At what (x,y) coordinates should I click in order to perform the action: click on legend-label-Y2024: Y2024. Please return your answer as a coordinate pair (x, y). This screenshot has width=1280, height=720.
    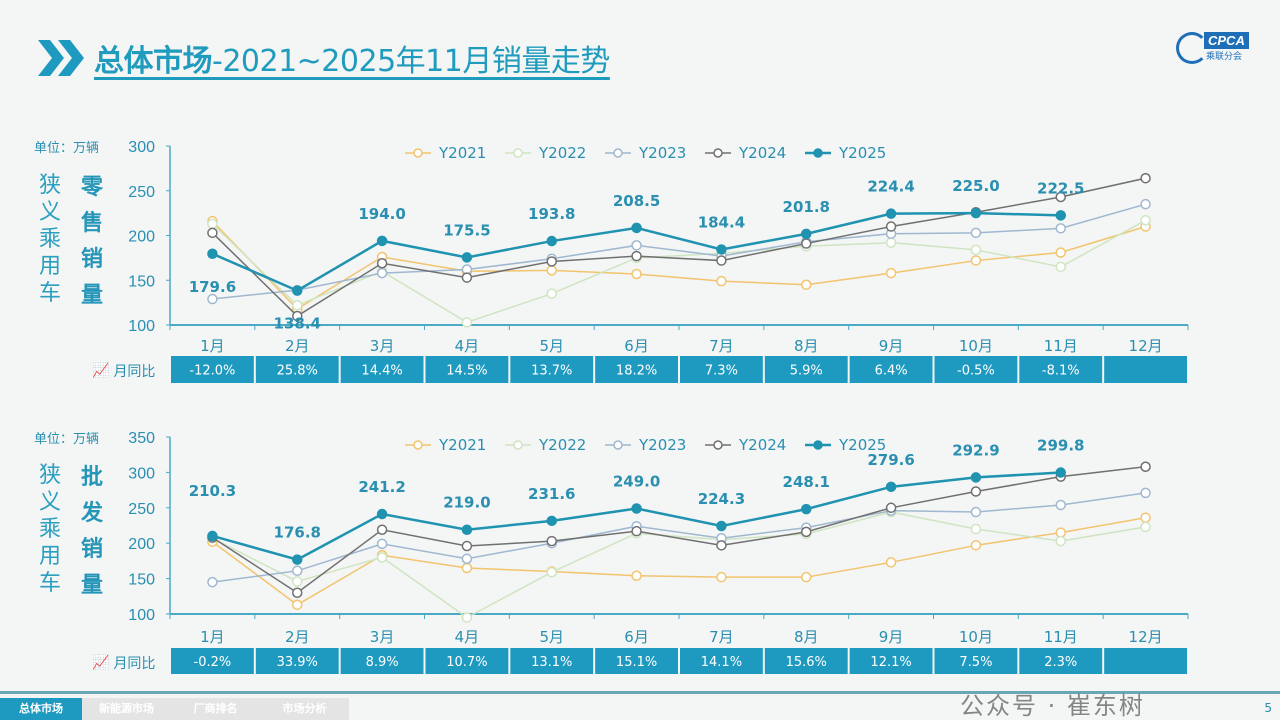
    Looking at the image, I should click on (762, 153).